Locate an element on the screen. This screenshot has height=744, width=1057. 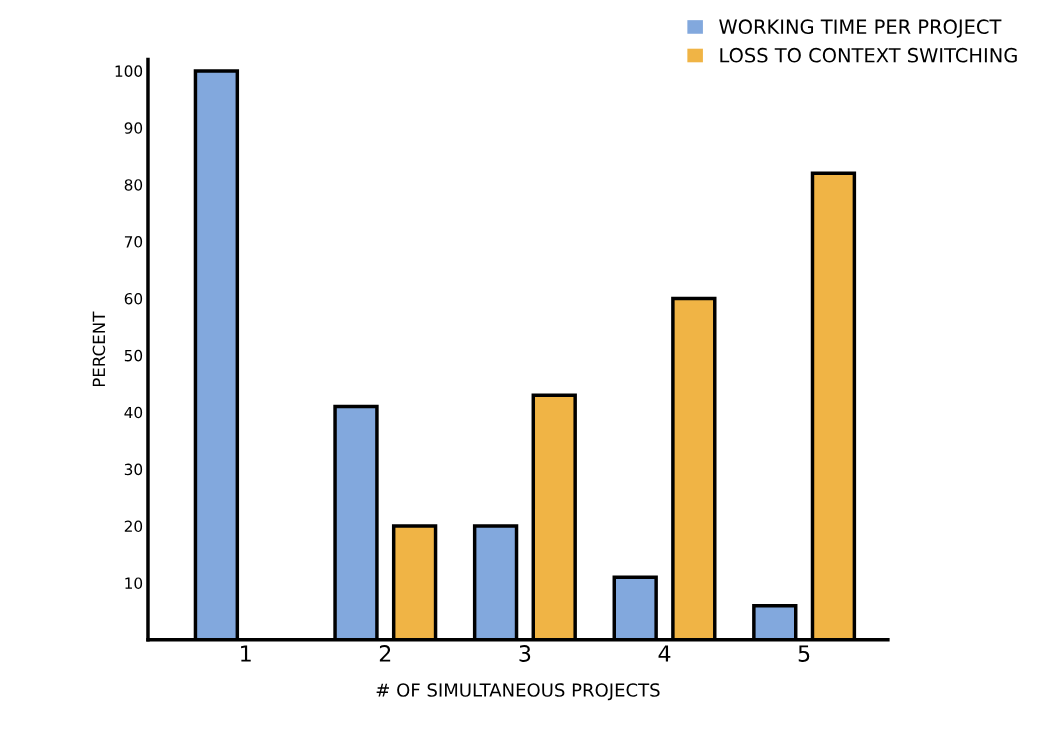
y-tick-label: 50 is located at coordinates (133, 355).